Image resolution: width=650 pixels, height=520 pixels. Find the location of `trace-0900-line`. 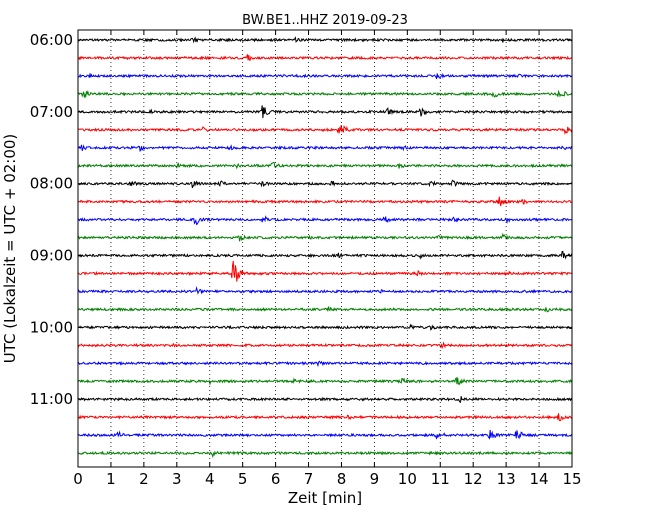

trace-0900-line is located at coordinates (325, 255).